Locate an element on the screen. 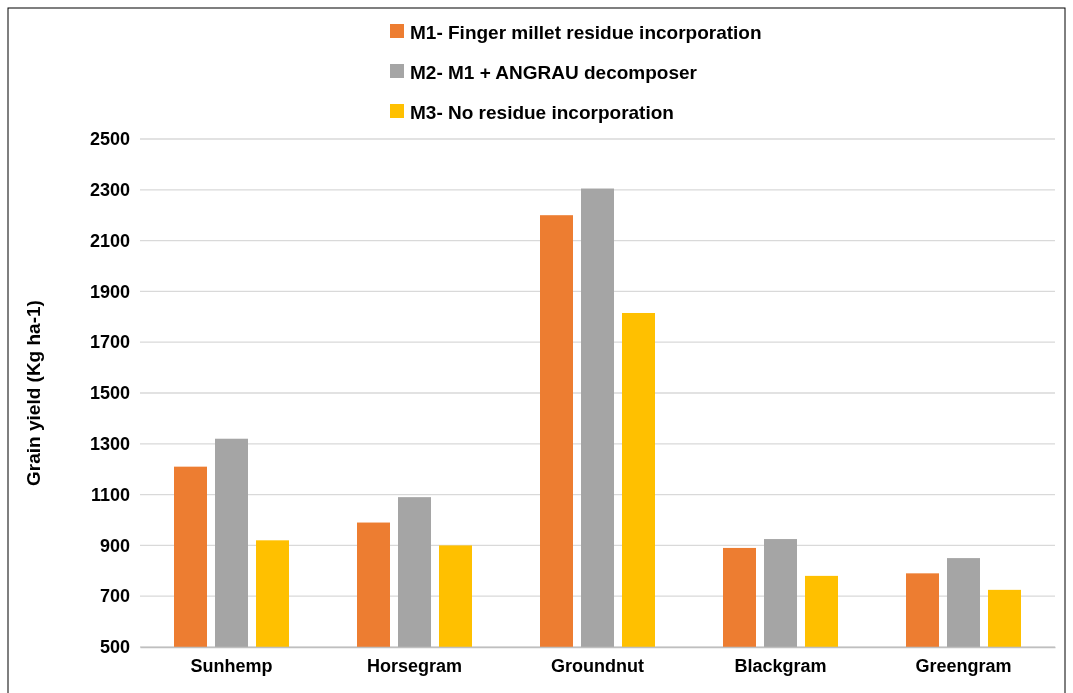 The width and height of the screenshot is (1073, 693). x-tick-label: Greengram is located at coordinates (963, 665).